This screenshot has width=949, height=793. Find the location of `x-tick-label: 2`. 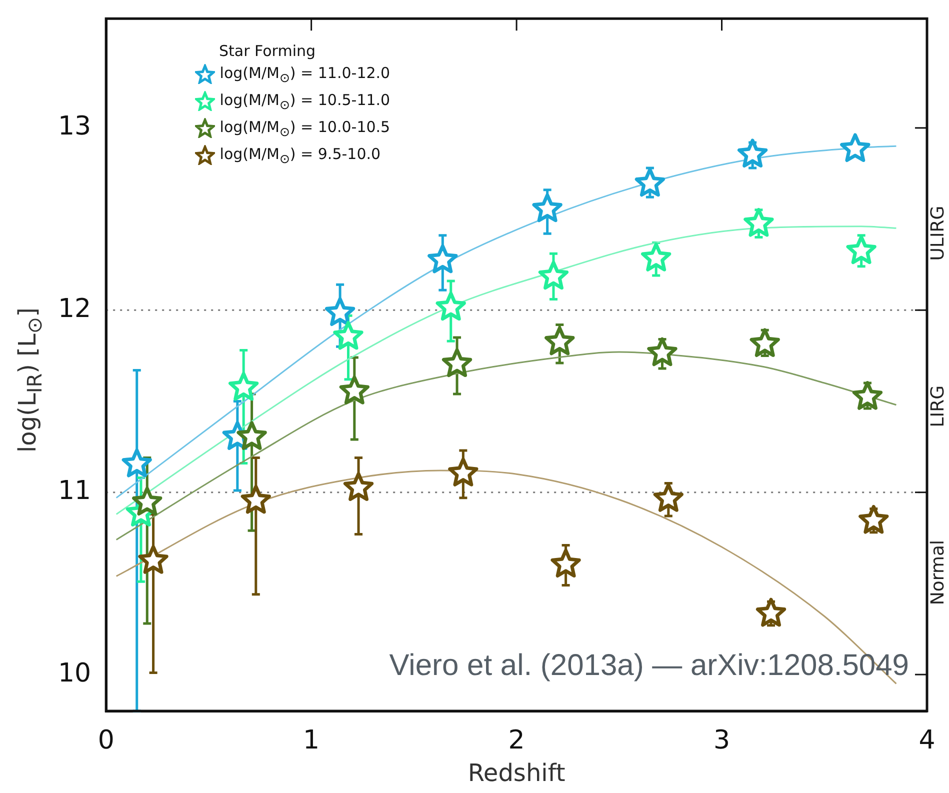

x-tick-label: 2 is located at coordinates (516, 740).